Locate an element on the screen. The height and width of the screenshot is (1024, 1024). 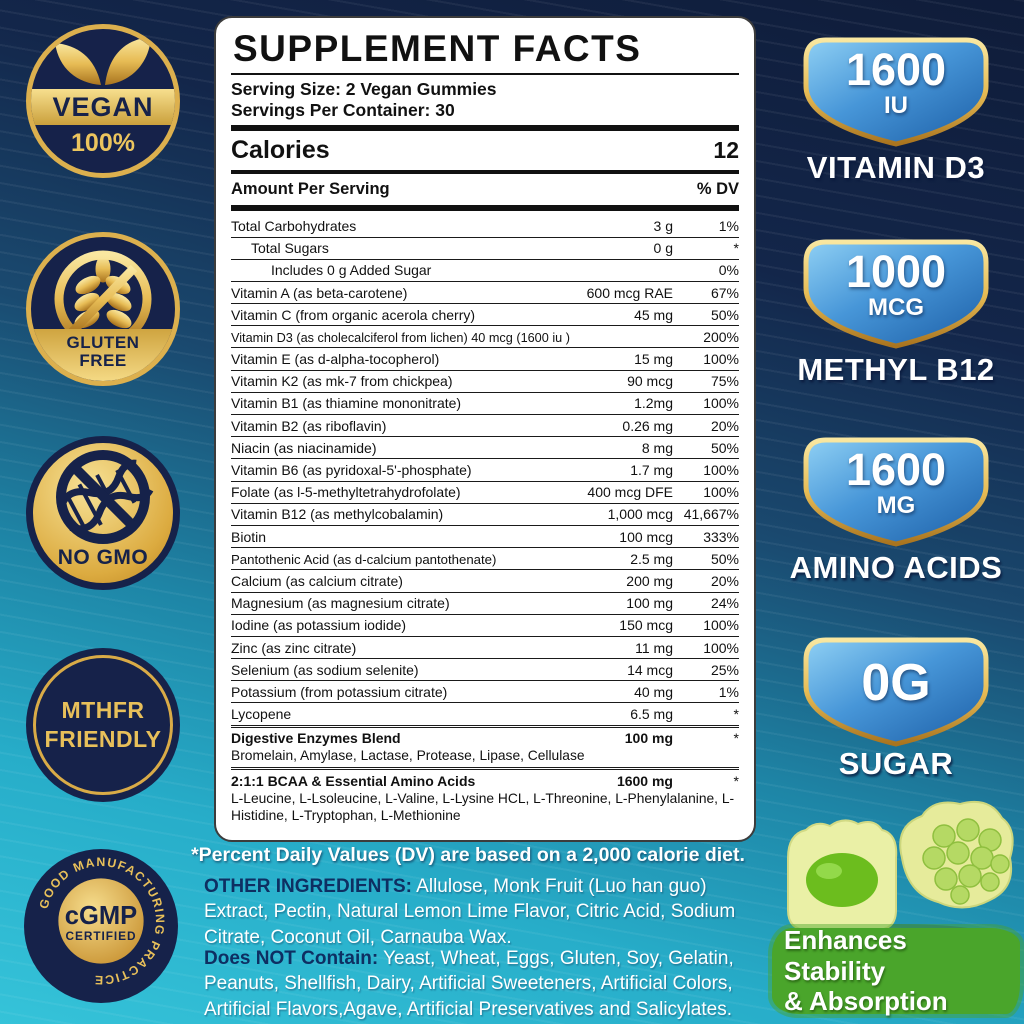
gluten-gold-band is located at coordinates (103, 355).